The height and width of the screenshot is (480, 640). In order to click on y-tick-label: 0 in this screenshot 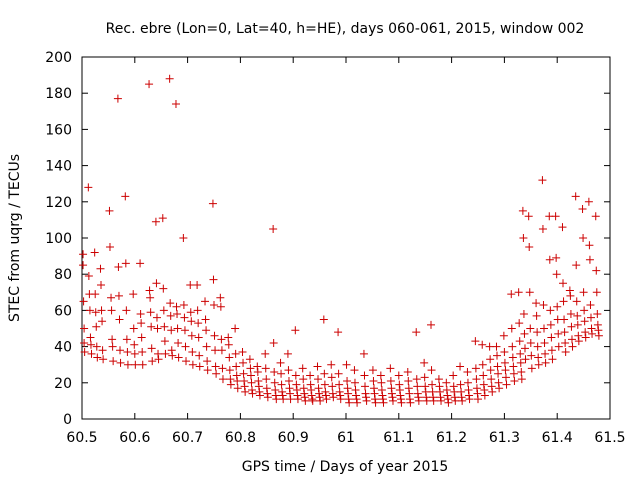, I will do `click(67, 420)`.